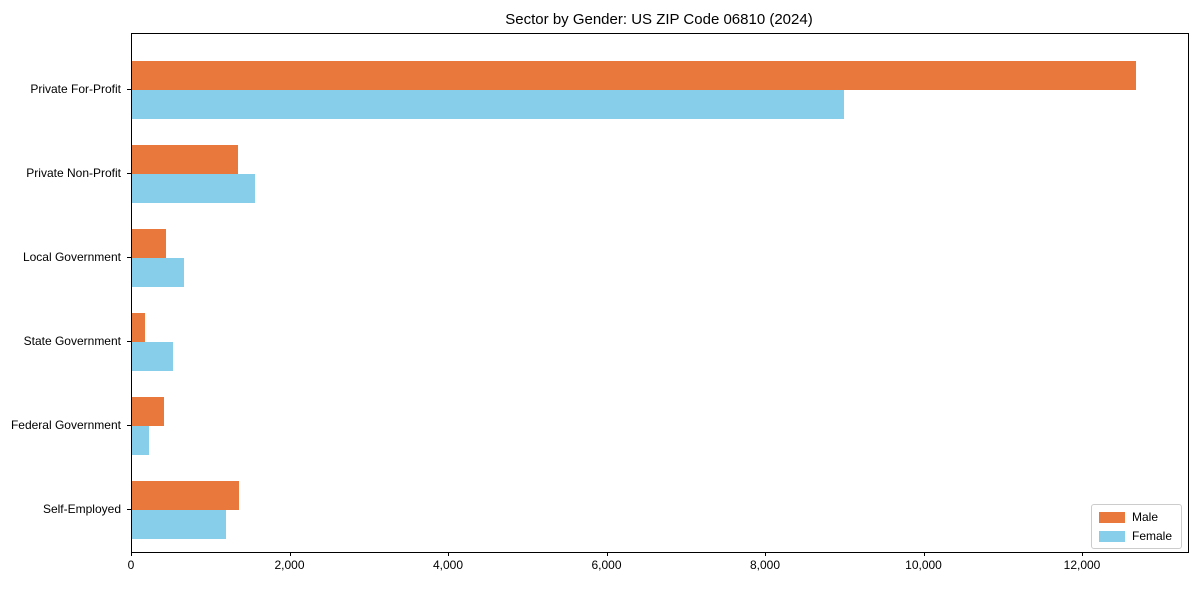 The width and height of the screenshot is (1200, 600). Describe the element at coordinates (179, 524) in the screenshot. I see `bar-self-employed-female` at that location.